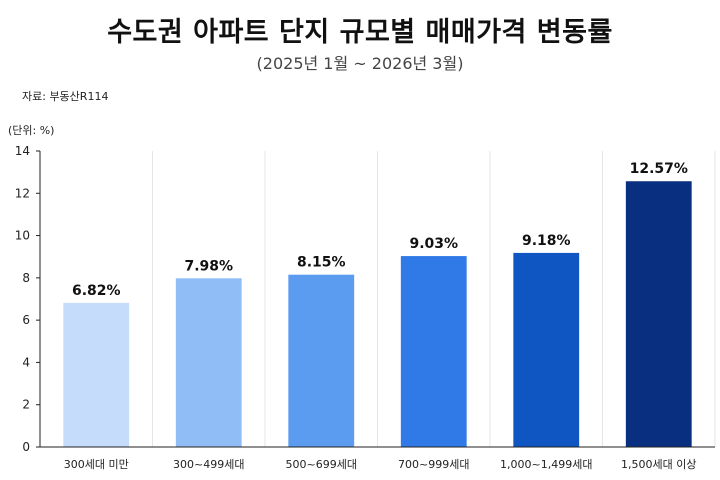 The width and height of the screenshot is (720, 480). I want to click on x-category-label: 1,500세대 이상, so click(658, 464).